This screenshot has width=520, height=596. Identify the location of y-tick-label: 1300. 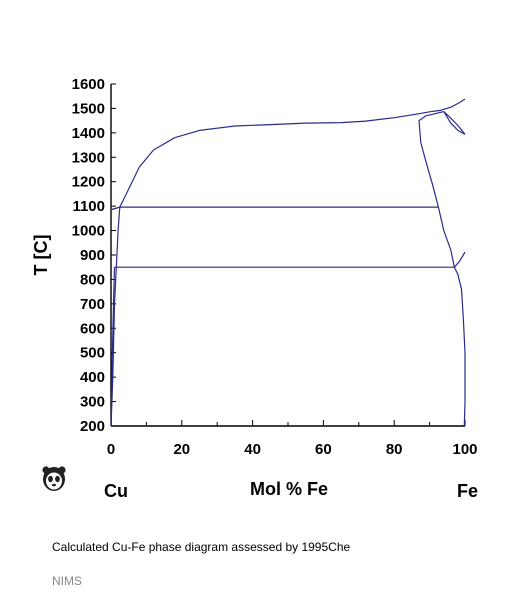
(88, 157).